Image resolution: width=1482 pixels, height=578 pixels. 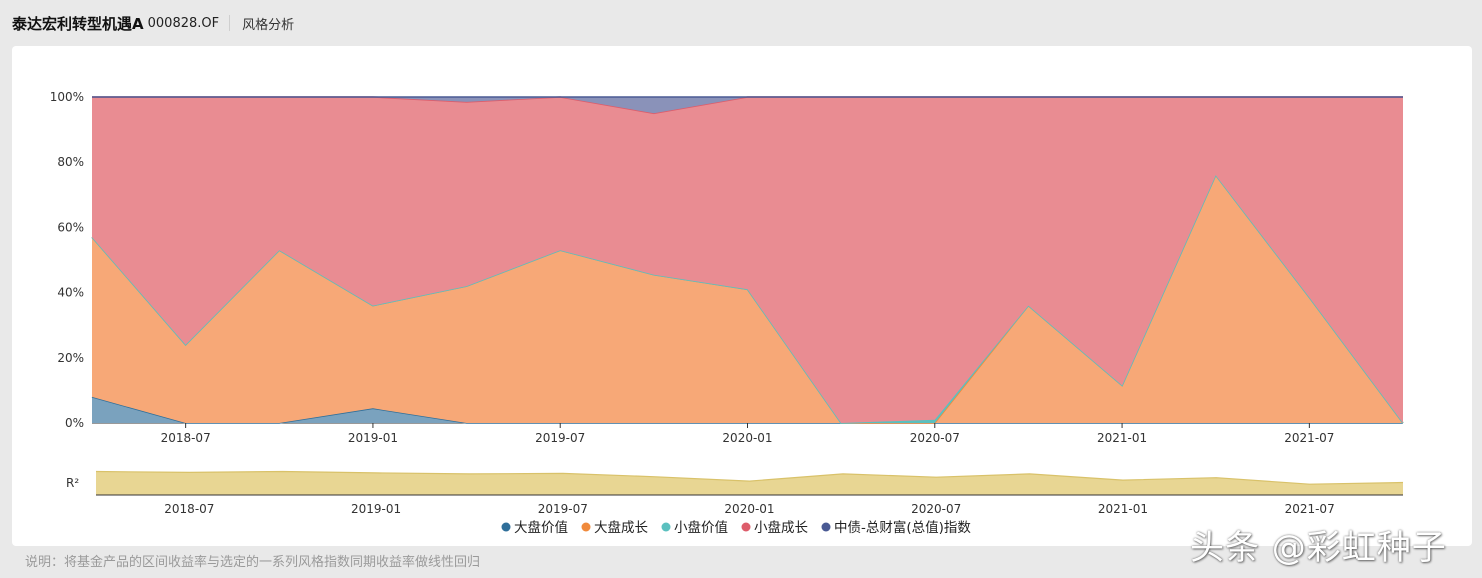 I want to click on legend-label: 大盘成长, so click(x=621, y=527).